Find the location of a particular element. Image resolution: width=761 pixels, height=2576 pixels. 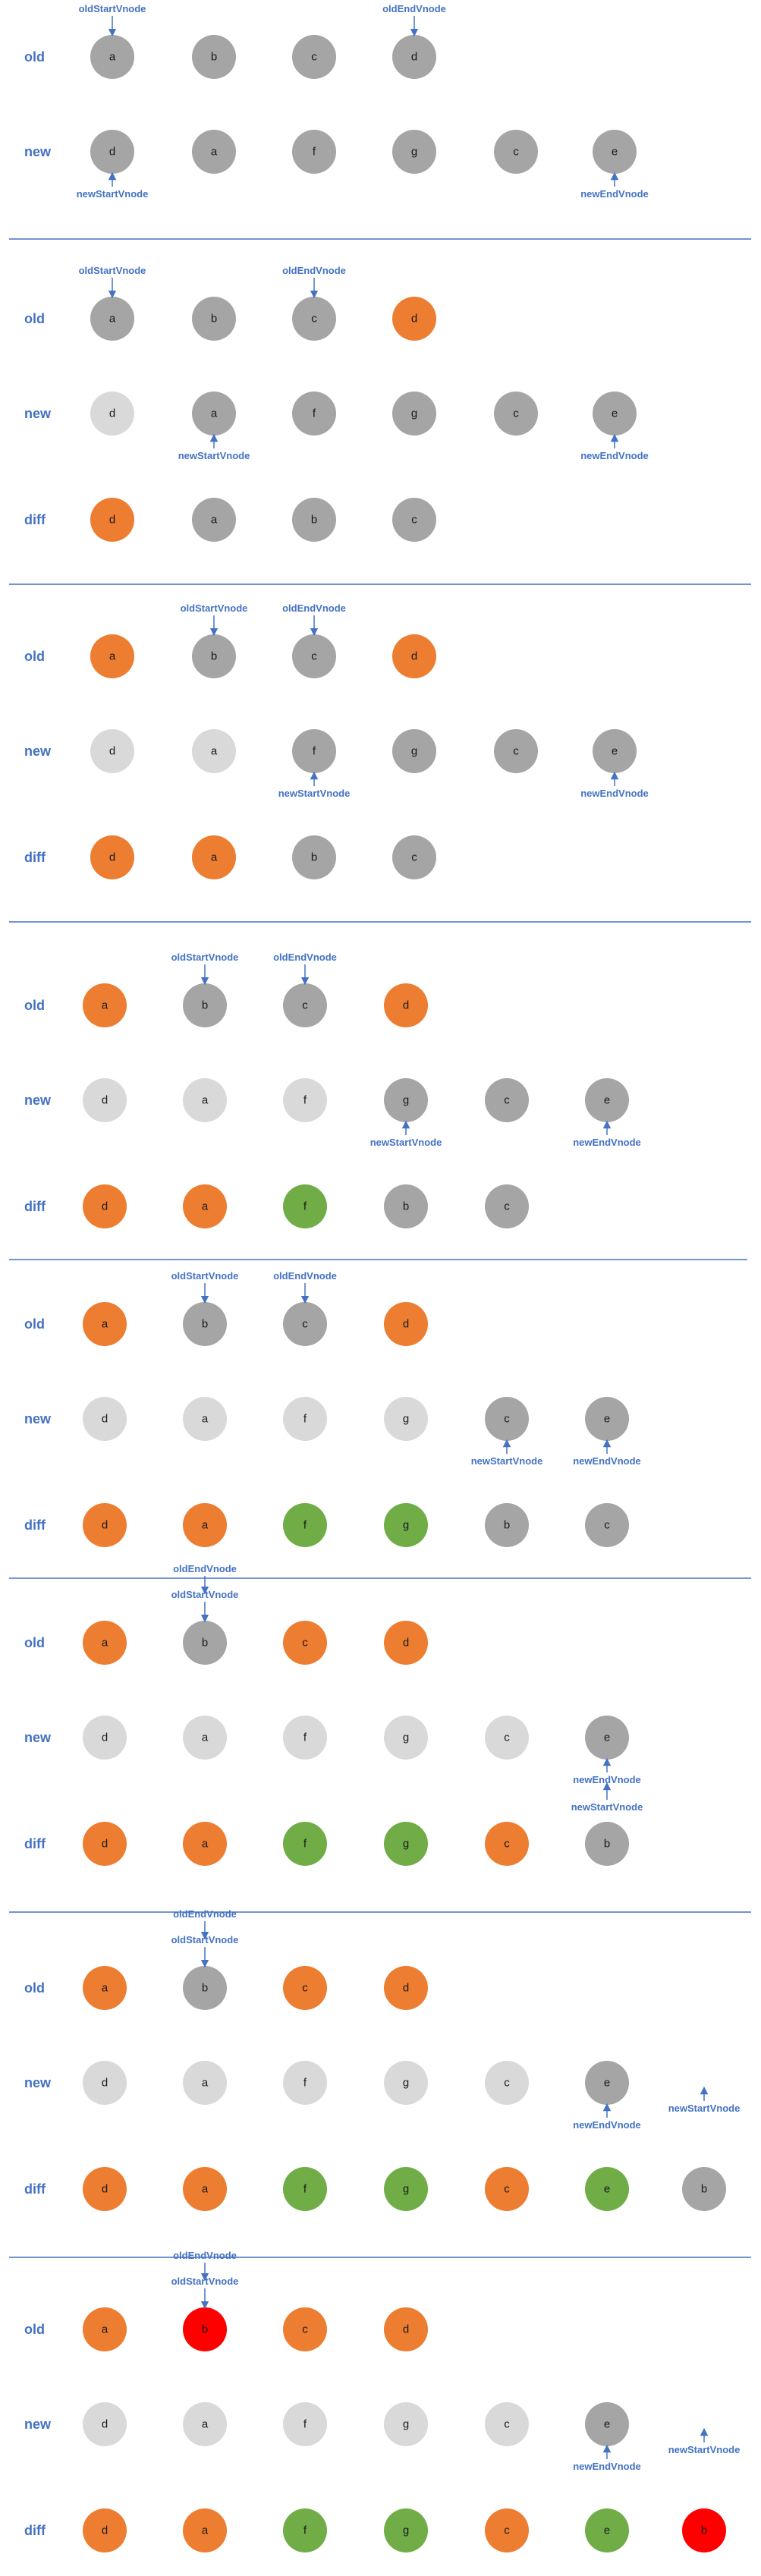

old-start-pointer-label: oldStartVnode is located at coordinates (205, 957).